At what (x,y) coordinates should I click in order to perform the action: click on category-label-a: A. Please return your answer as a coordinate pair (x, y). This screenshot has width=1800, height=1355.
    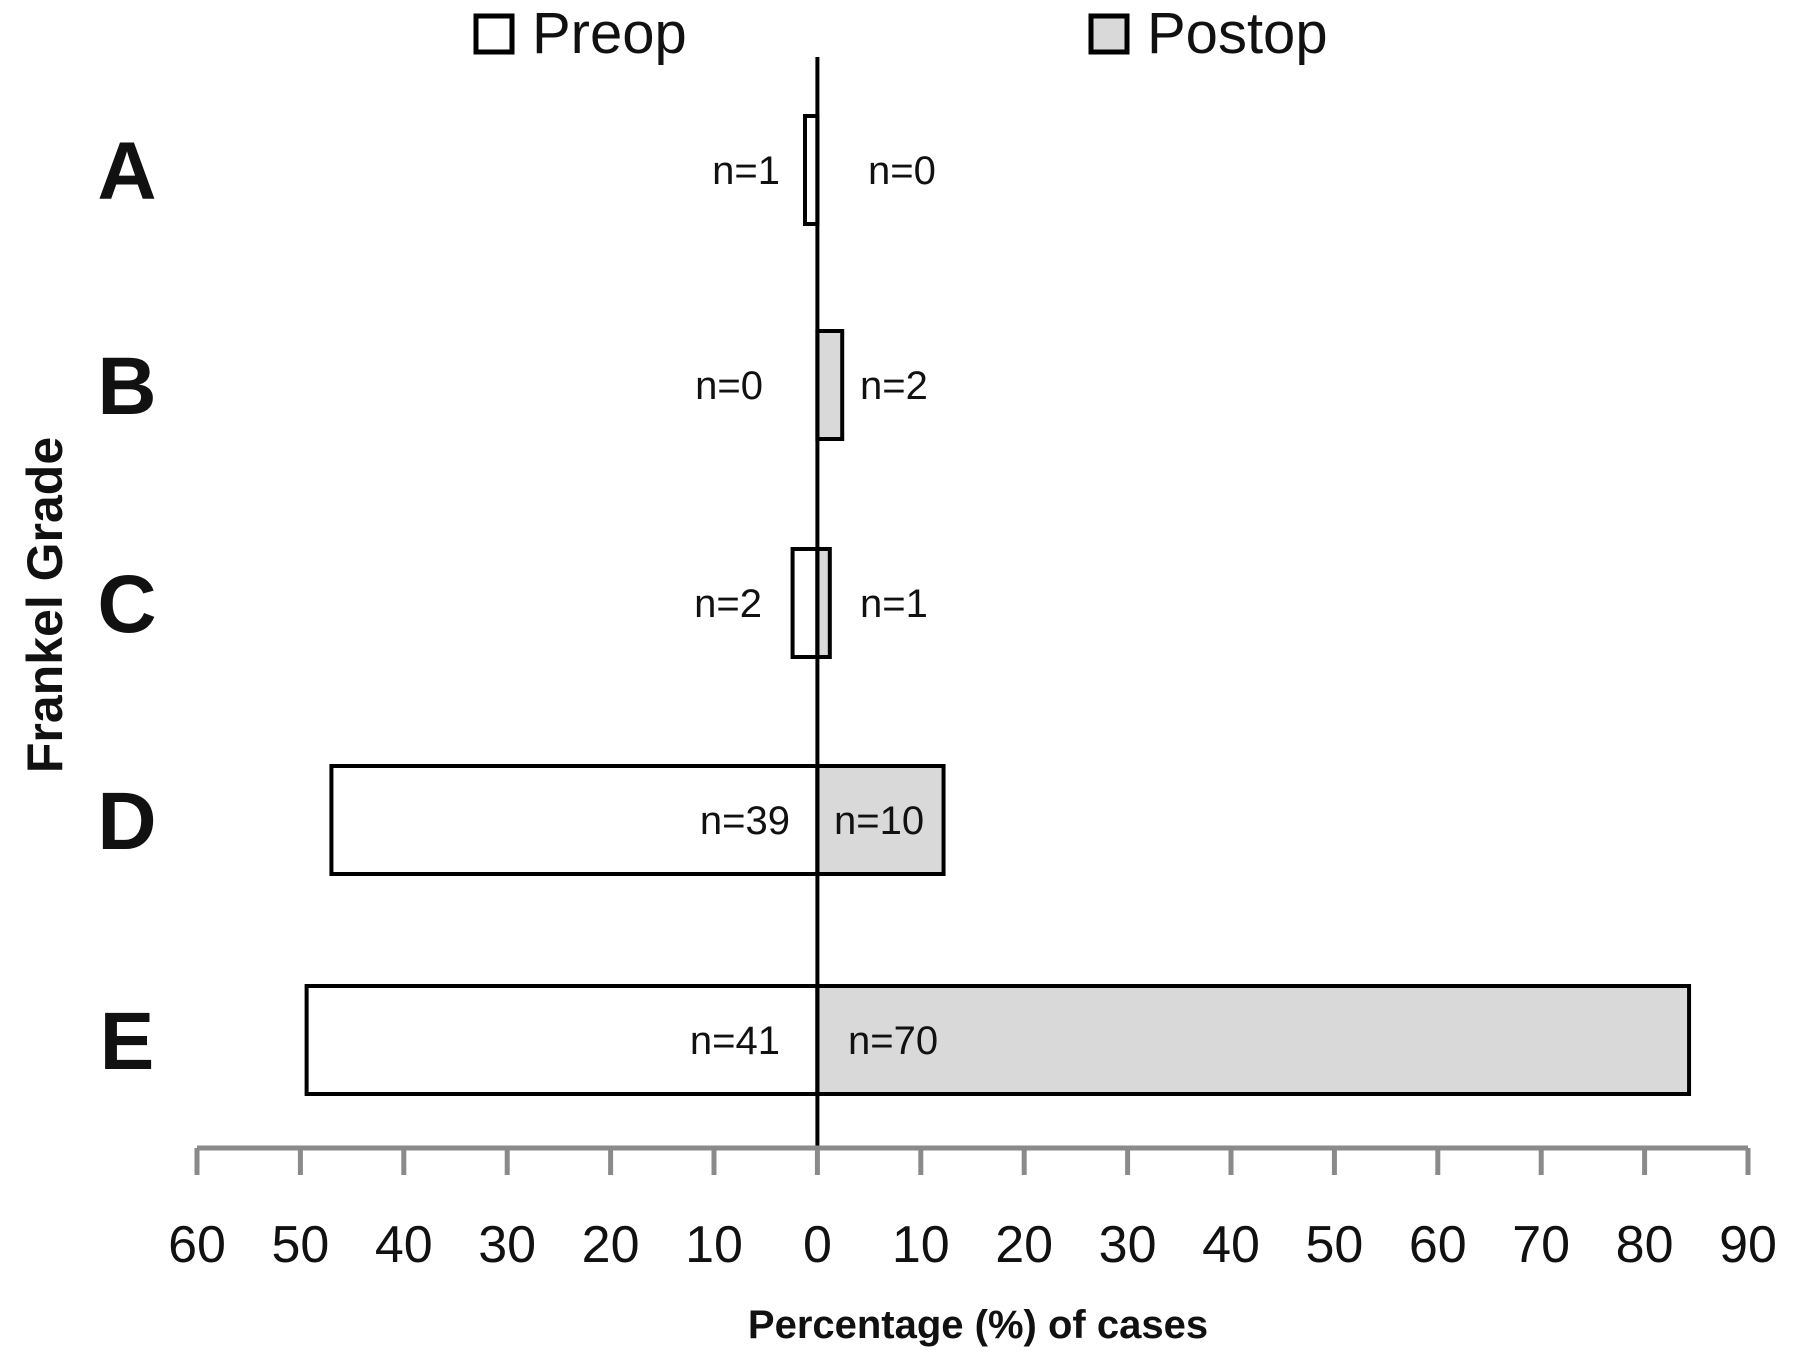
    Looking at the image, I should click on (126, 171).